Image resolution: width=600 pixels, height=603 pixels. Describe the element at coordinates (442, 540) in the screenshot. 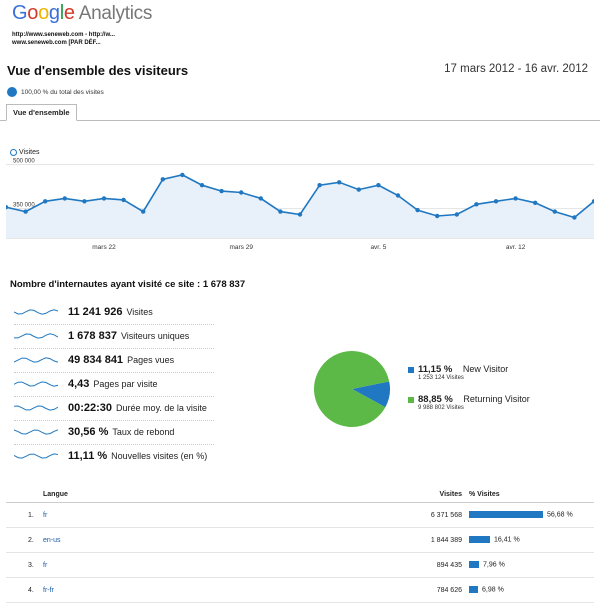

I see `row-visits: 1 844 389` at that location.